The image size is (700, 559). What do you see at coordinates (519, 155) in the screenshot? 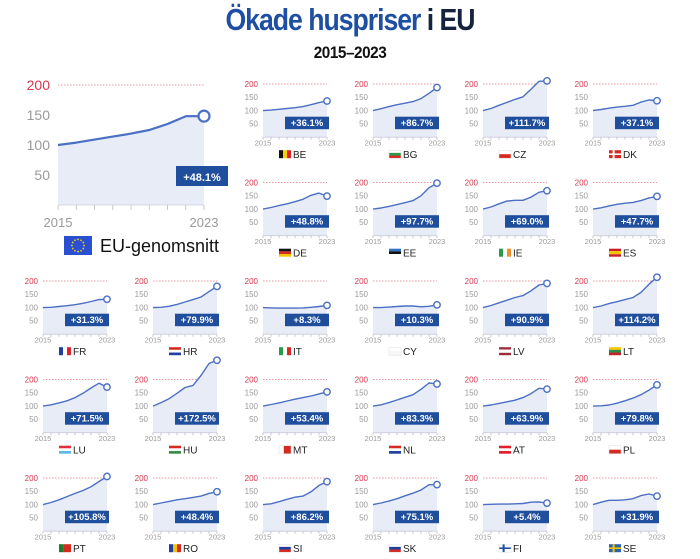
I see `country-label: CZ` at bounding box center [519, 155].